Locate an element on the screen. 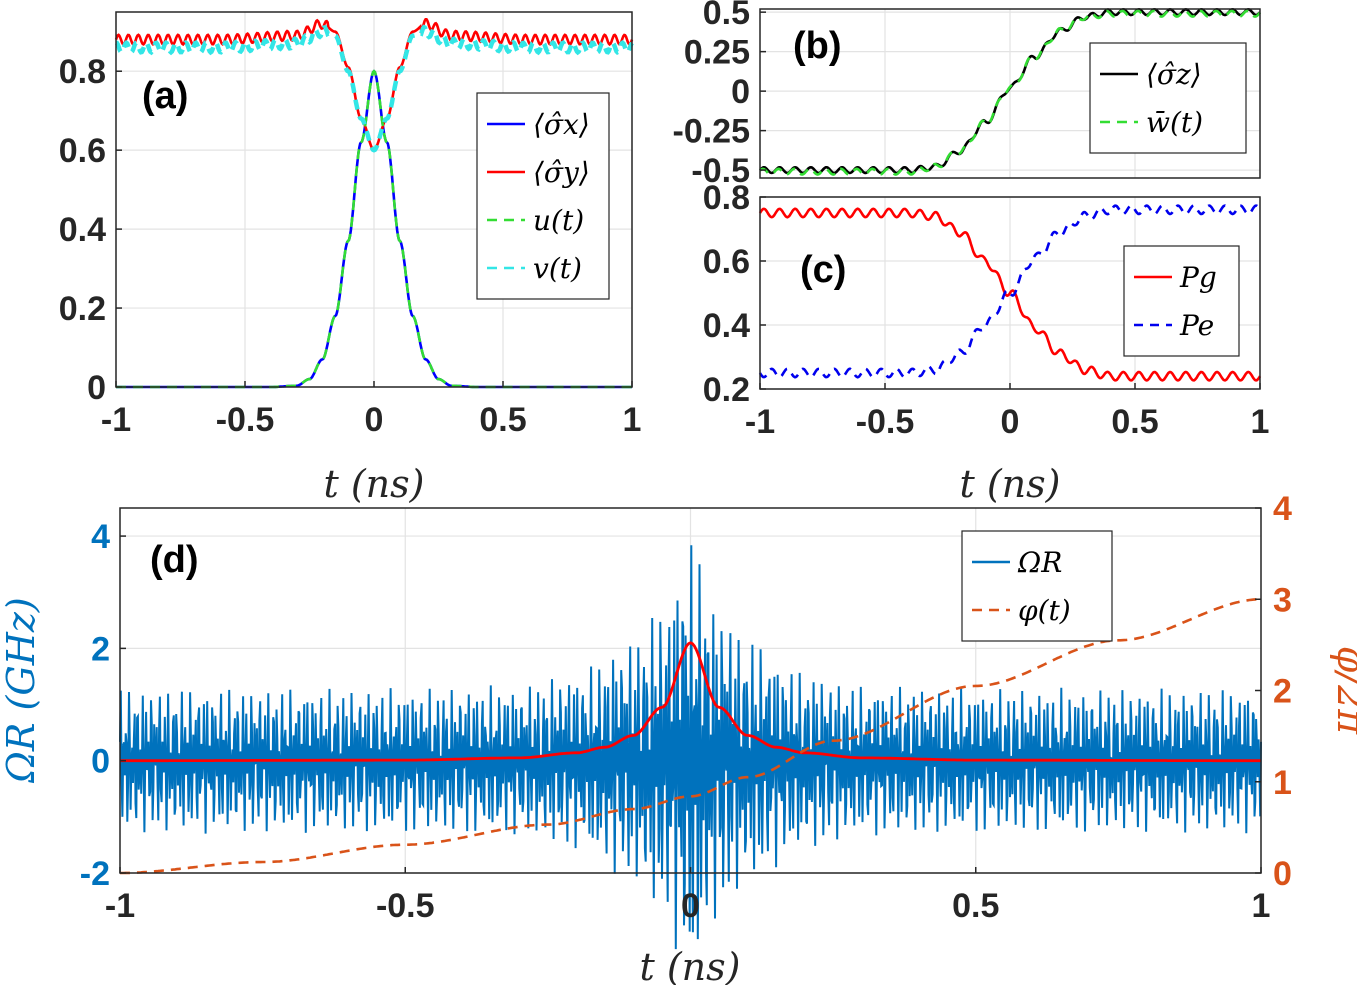 The image size is (1357, 985). legend-box-a is located at coordinates (543, 196).